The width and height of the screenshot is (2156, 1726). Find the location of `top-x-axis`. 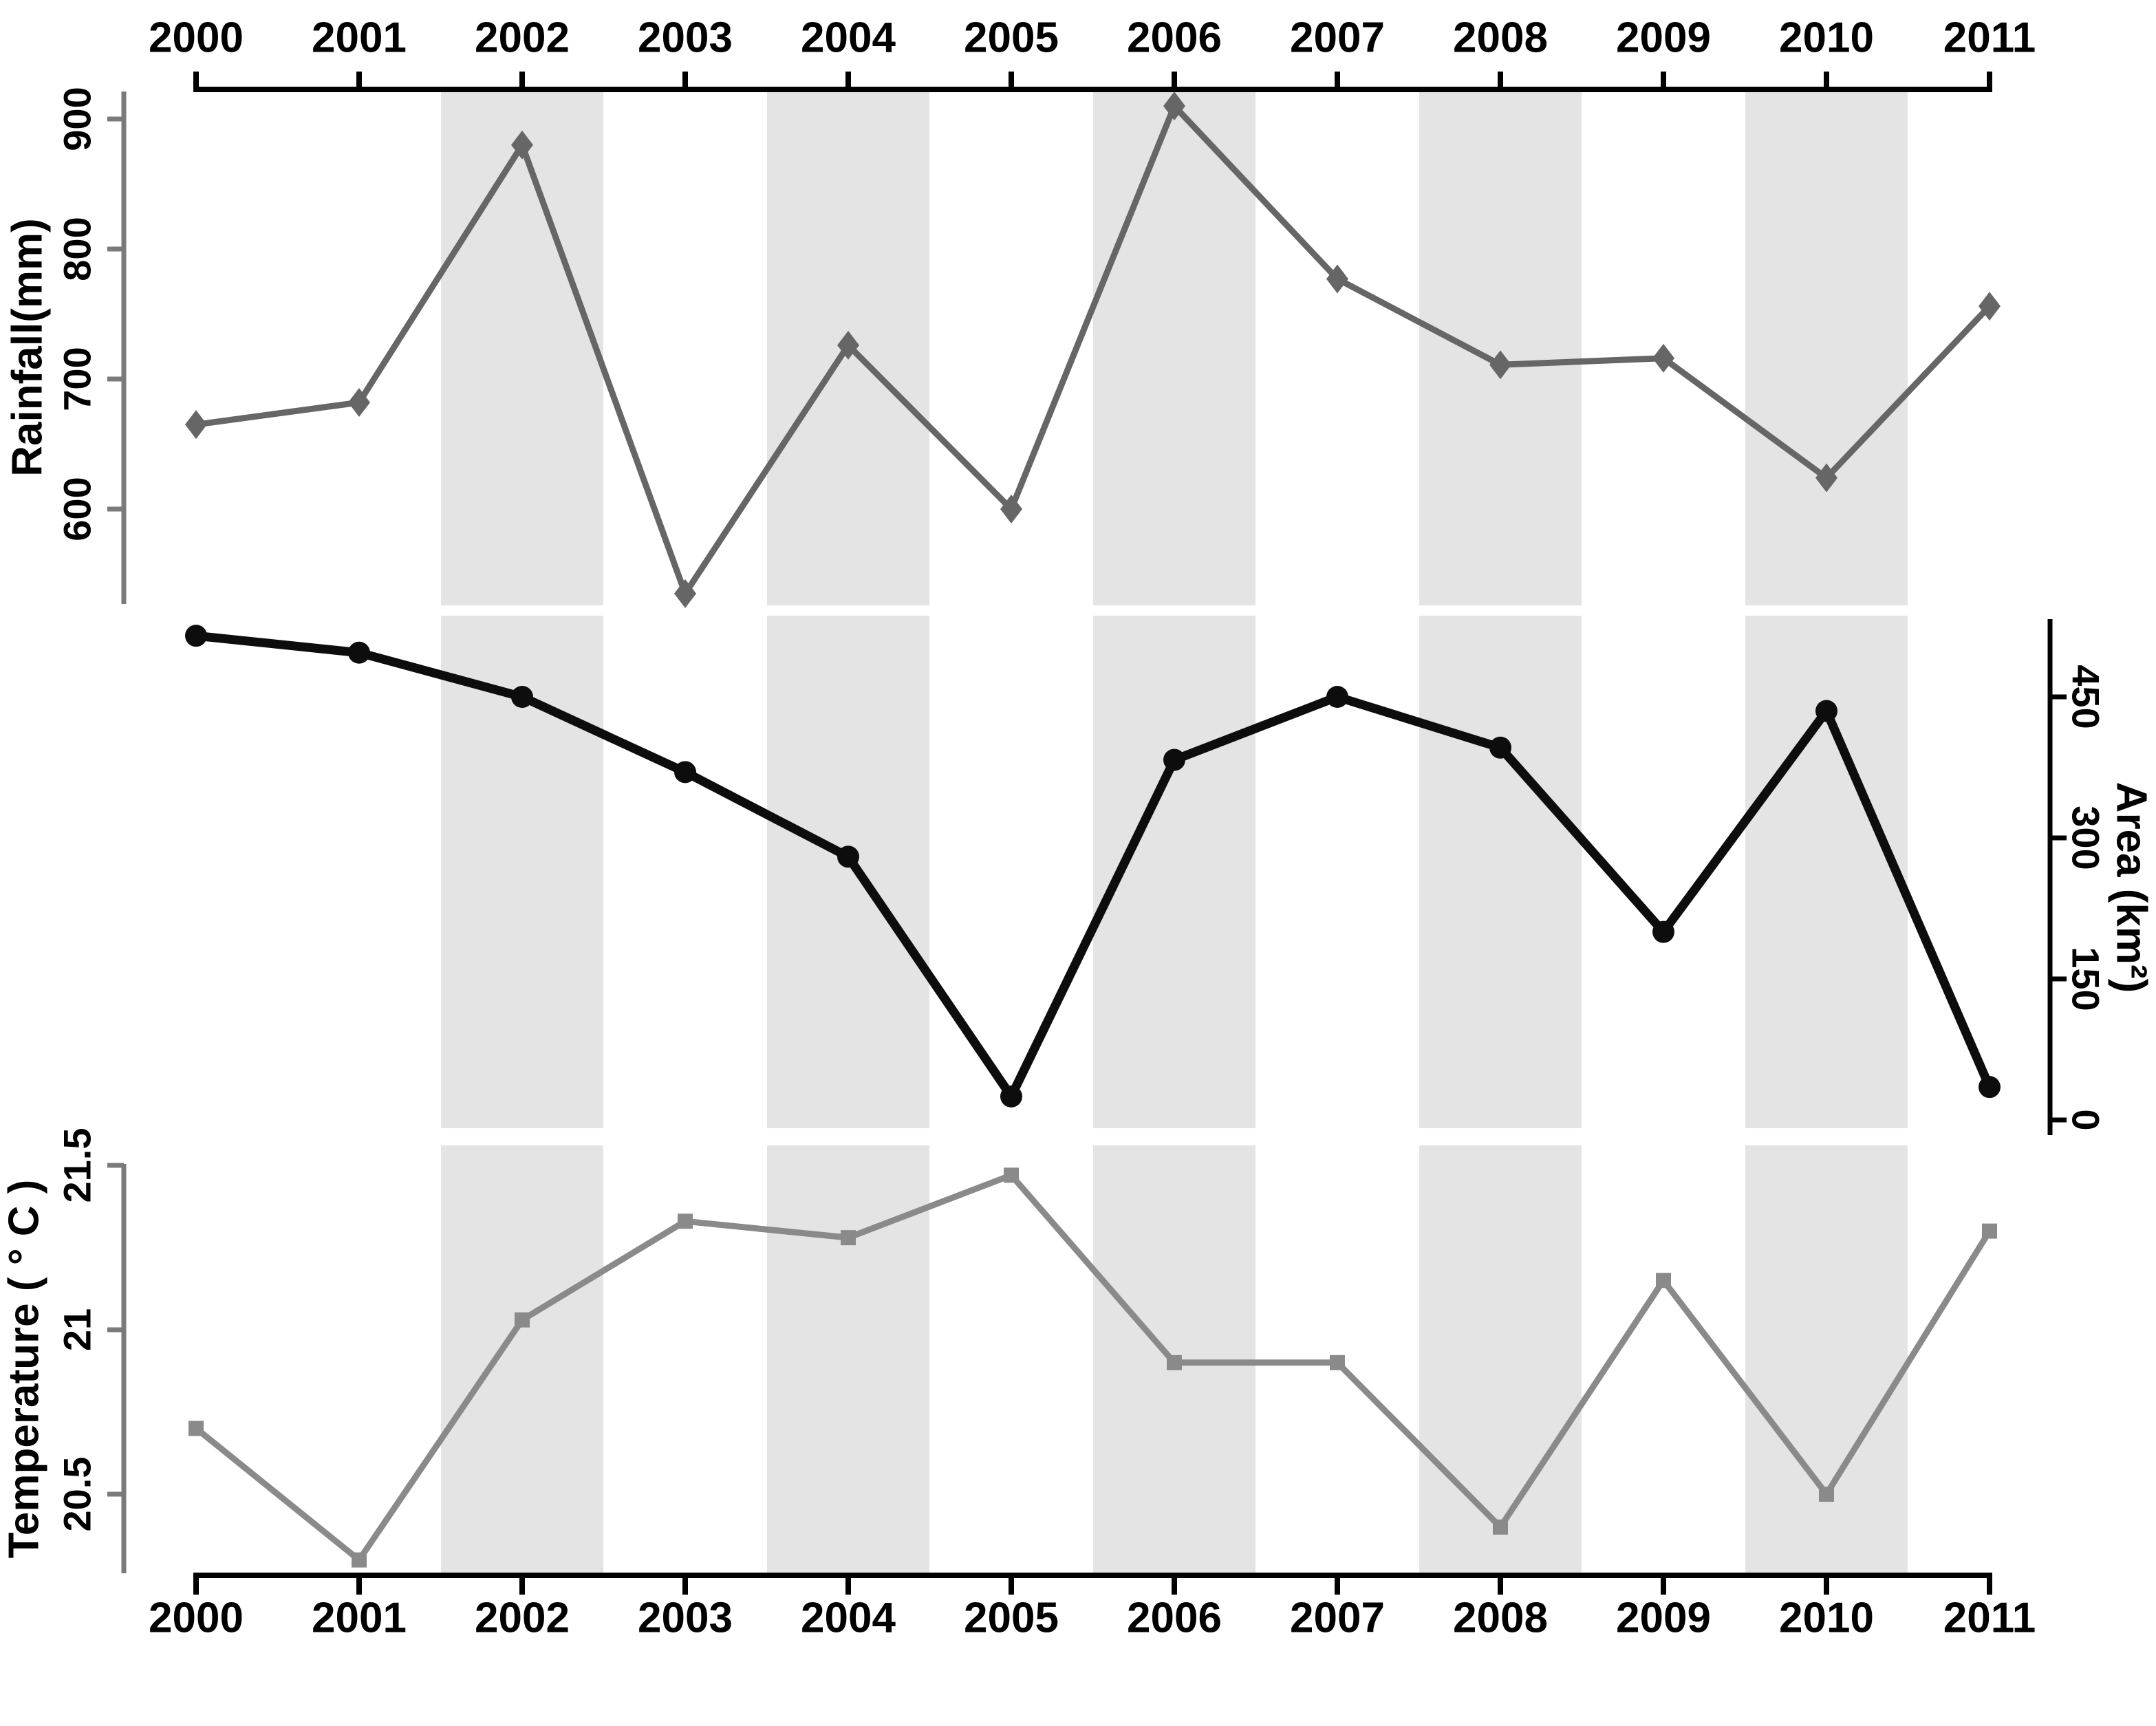

top-x-axis is located at coordinates (1092, 82).